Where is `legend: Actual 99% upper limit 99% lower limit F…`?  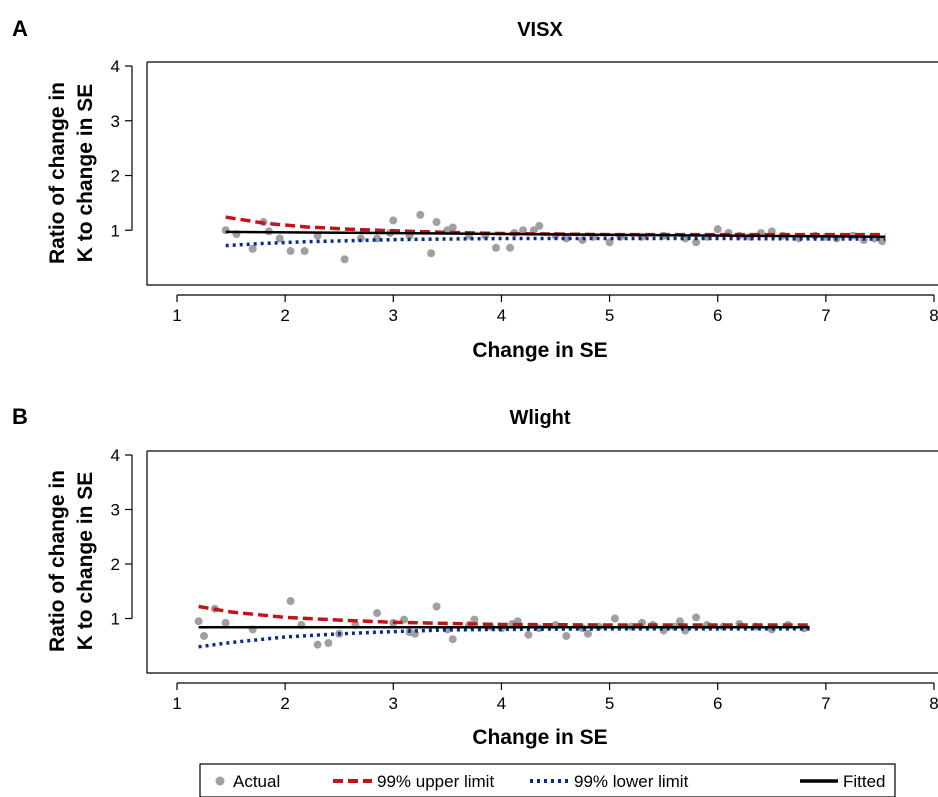 legend: Actual 99% upper limit 99% lower limit F… is located at coordinates (547, 780).